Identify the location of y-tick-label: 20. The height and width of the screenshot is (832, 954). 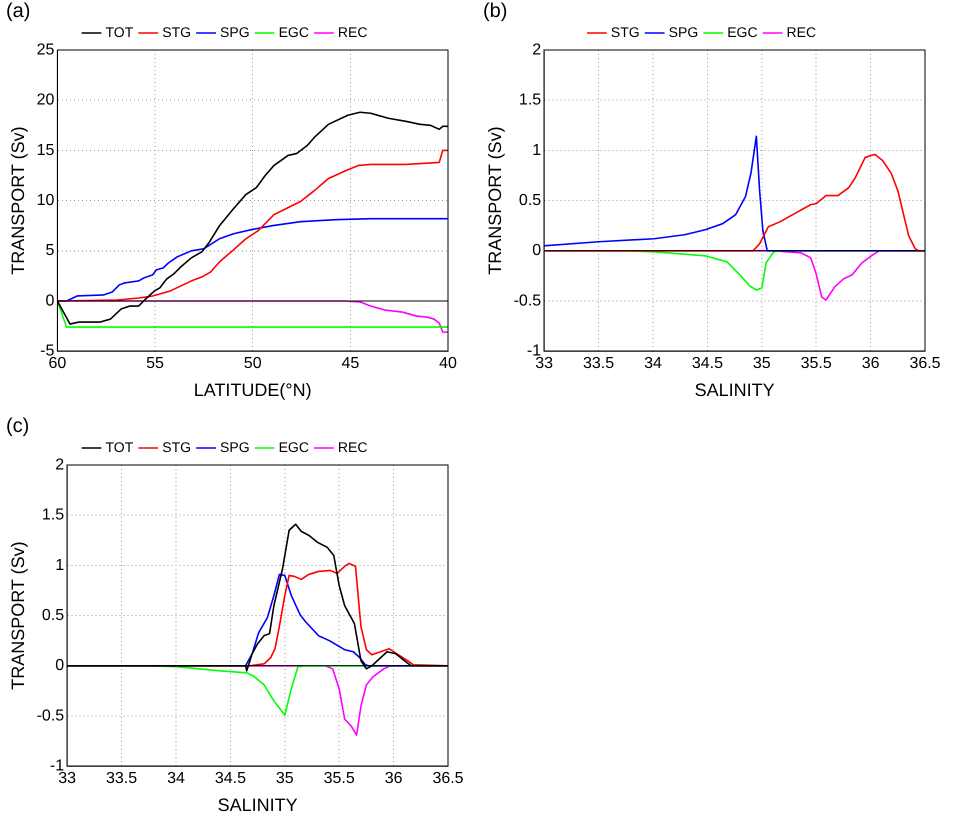
(45, 100).